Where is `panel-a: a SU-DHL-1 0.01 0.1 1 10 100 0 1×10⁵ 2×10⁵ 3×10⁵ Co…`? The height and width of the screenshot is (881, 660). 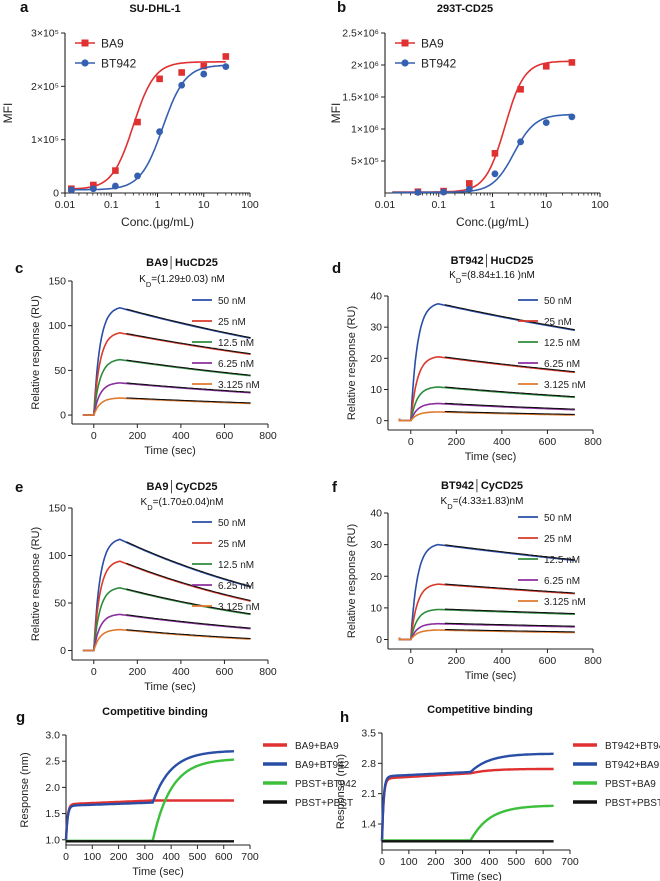 panel-a: a SU-DHL-1 0.01 0.1 1 10 100 0 1×10⁵ 2×10⁵ 3×10⁵ Co… is located at coordinates (130, 114).